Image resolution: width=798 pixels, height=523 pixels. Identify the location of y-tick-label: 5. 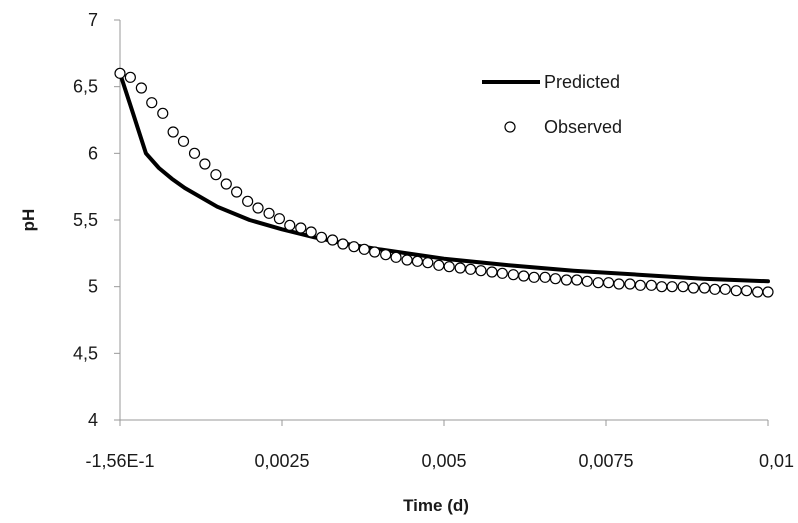
(93, 287).